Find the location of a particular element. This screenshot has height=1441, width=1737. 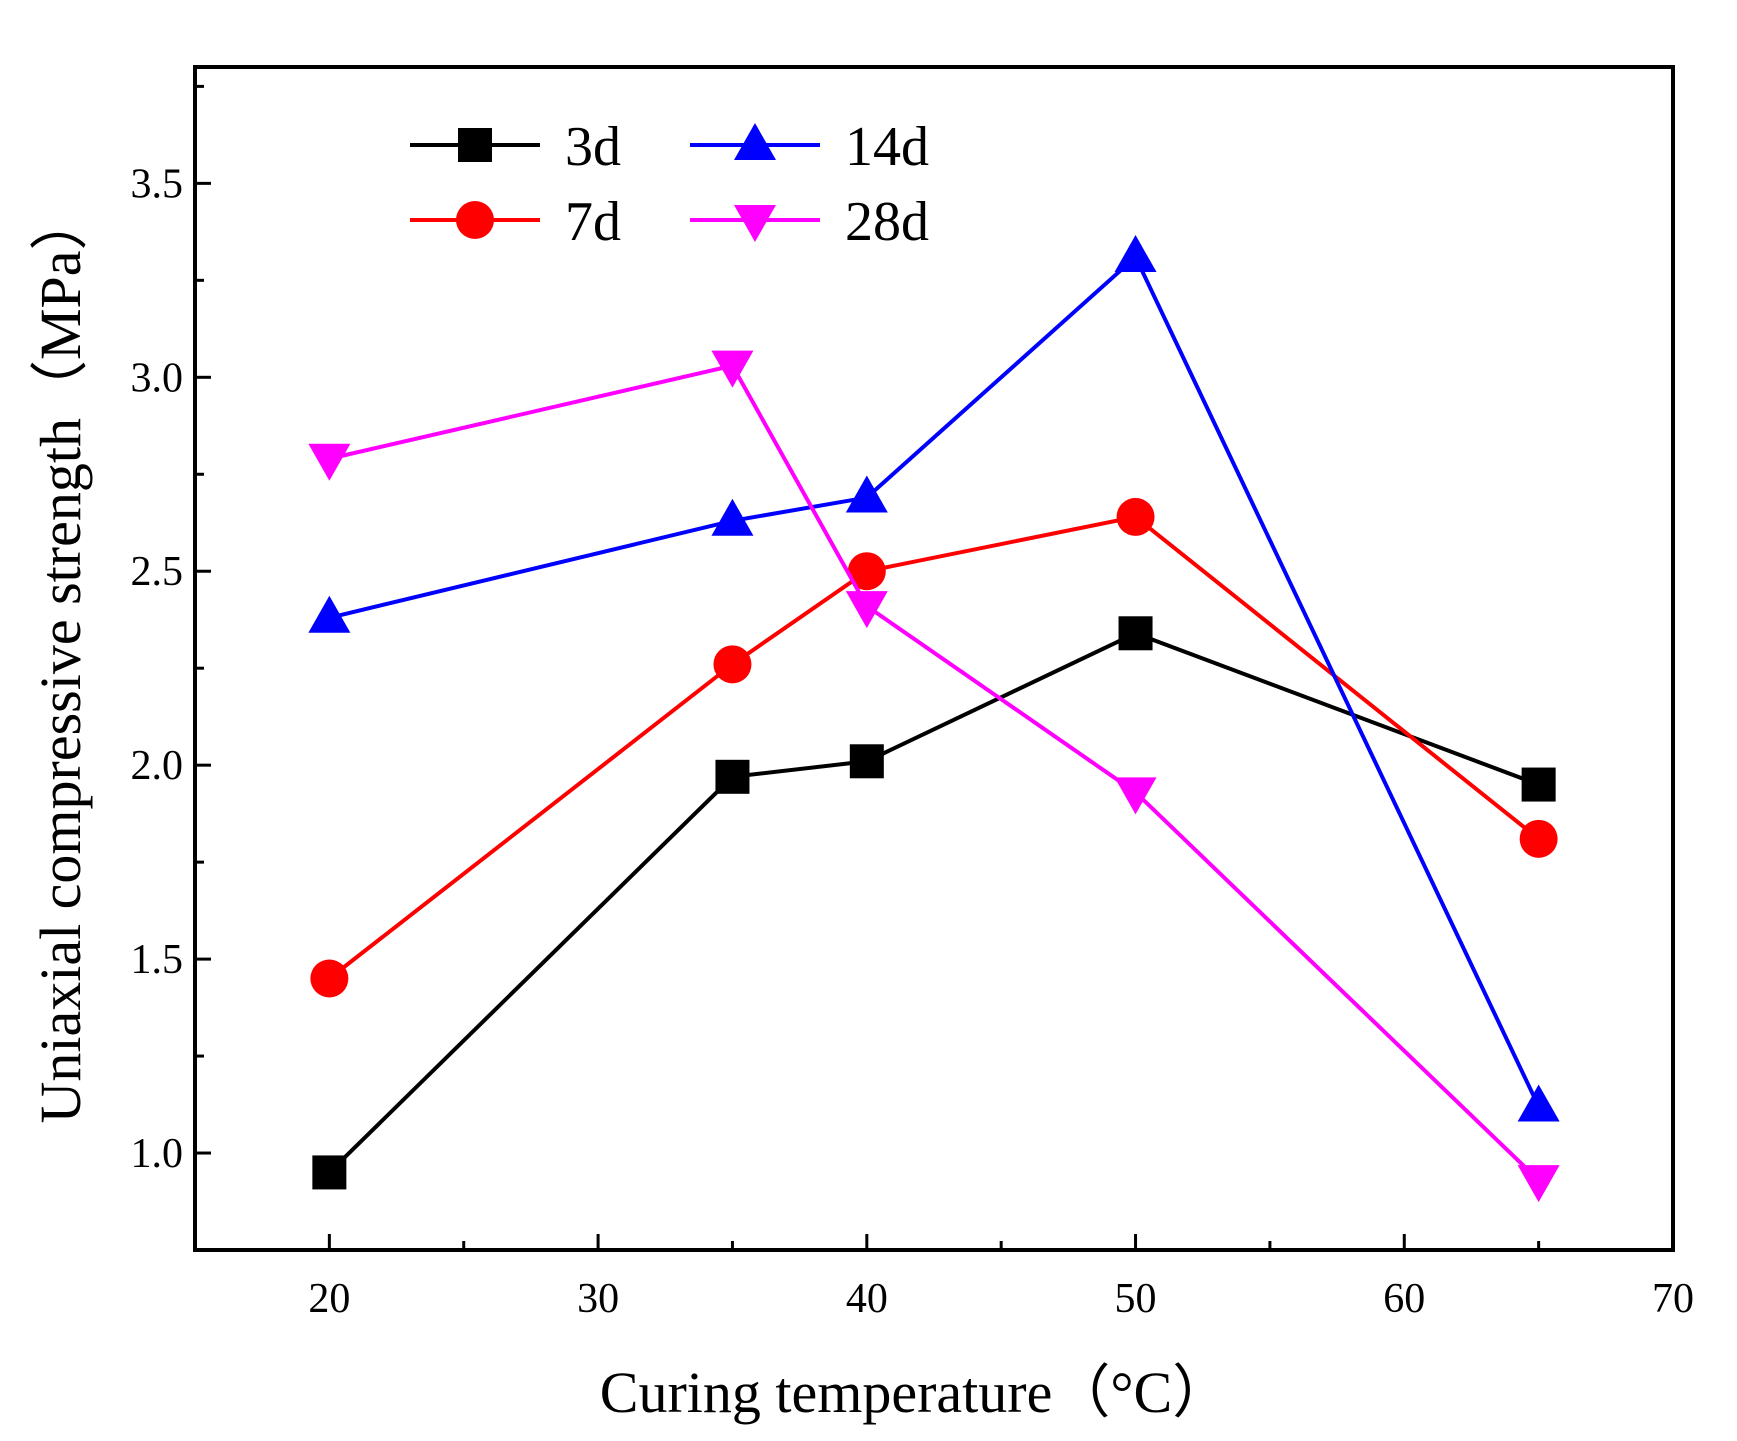

y-tick-label: 2.5 is located at coordinates (157, 572).